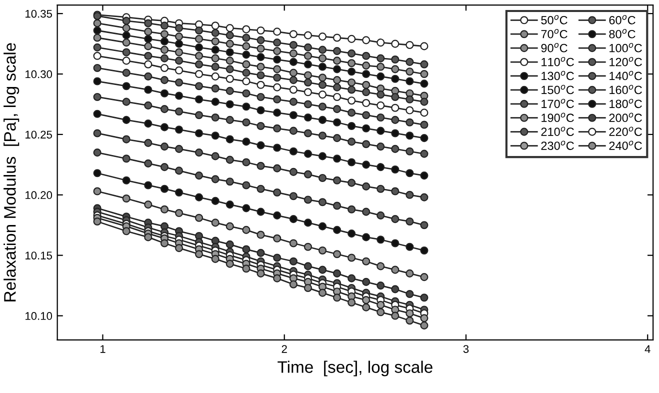 The width and height of the screenshot is (659, 393). Describe the element at coordinates (558, 103) in the screenshot. I see `legend-label: 170$^{o}$C` at that location.